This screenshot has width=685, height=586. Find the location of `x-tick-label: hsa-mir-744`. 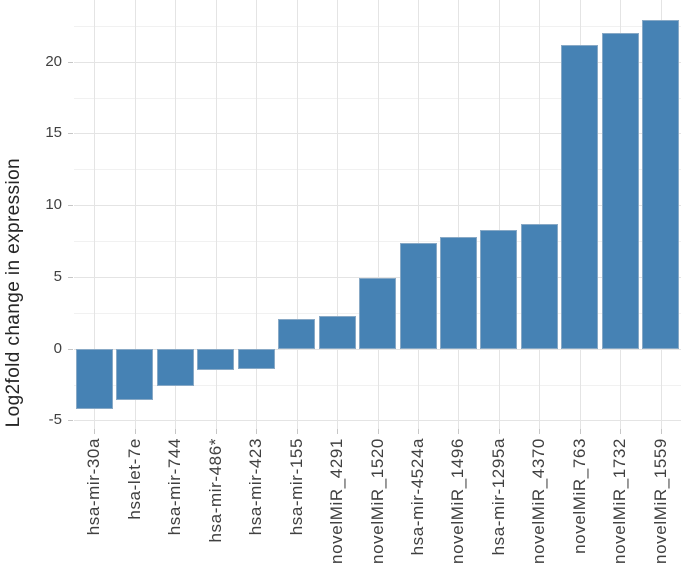

x-tick-label: hsa-mir-744 is located at coordinates (175, 487).